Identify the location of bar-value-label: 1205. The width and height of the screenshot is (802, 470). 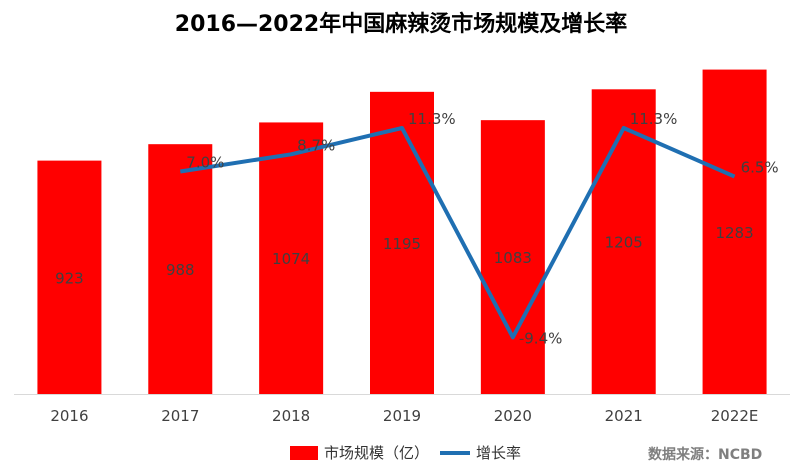
(624, 243).